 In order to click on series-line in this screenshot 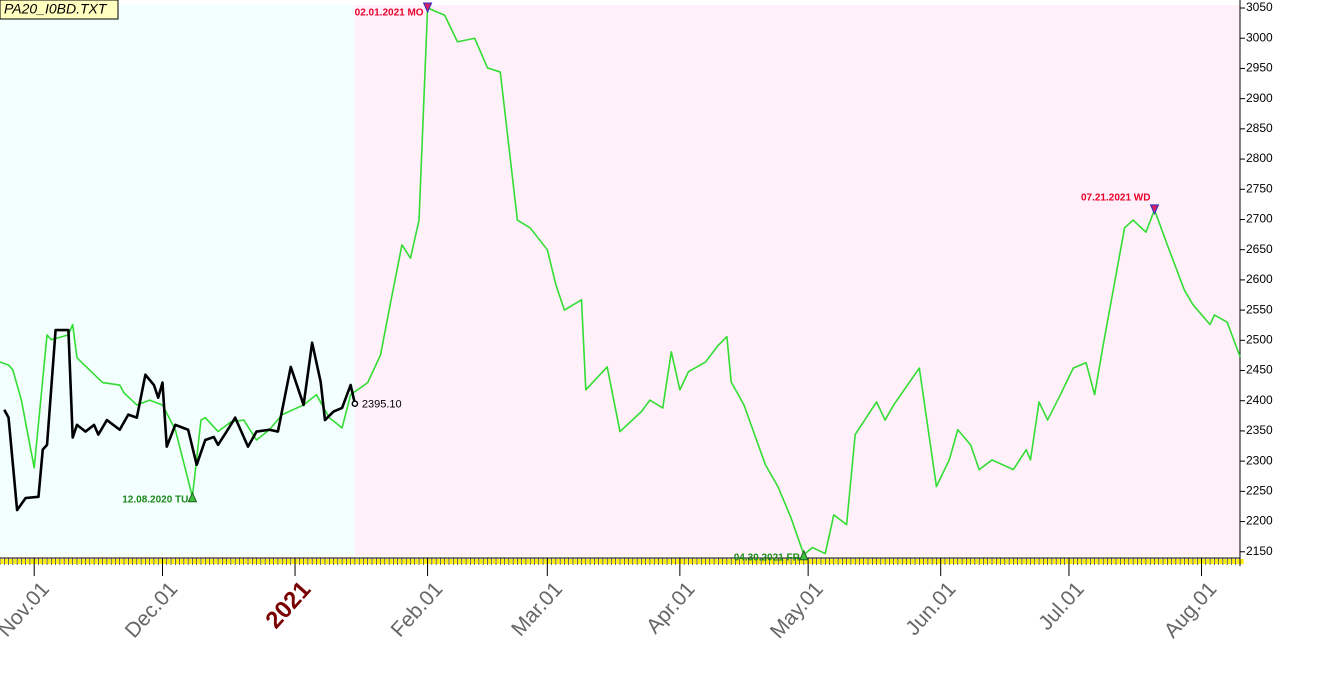, I will do `click(180, 420)`.